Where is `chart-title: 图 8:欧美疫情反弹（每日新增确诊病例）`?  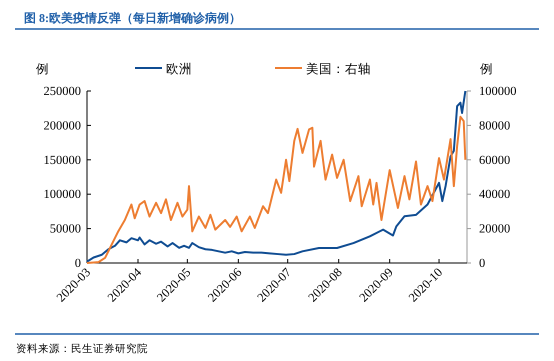
chart-title: 图 8:欧美疫情反弹（每日新增确诊病例） is located at coordinates (132, 18).